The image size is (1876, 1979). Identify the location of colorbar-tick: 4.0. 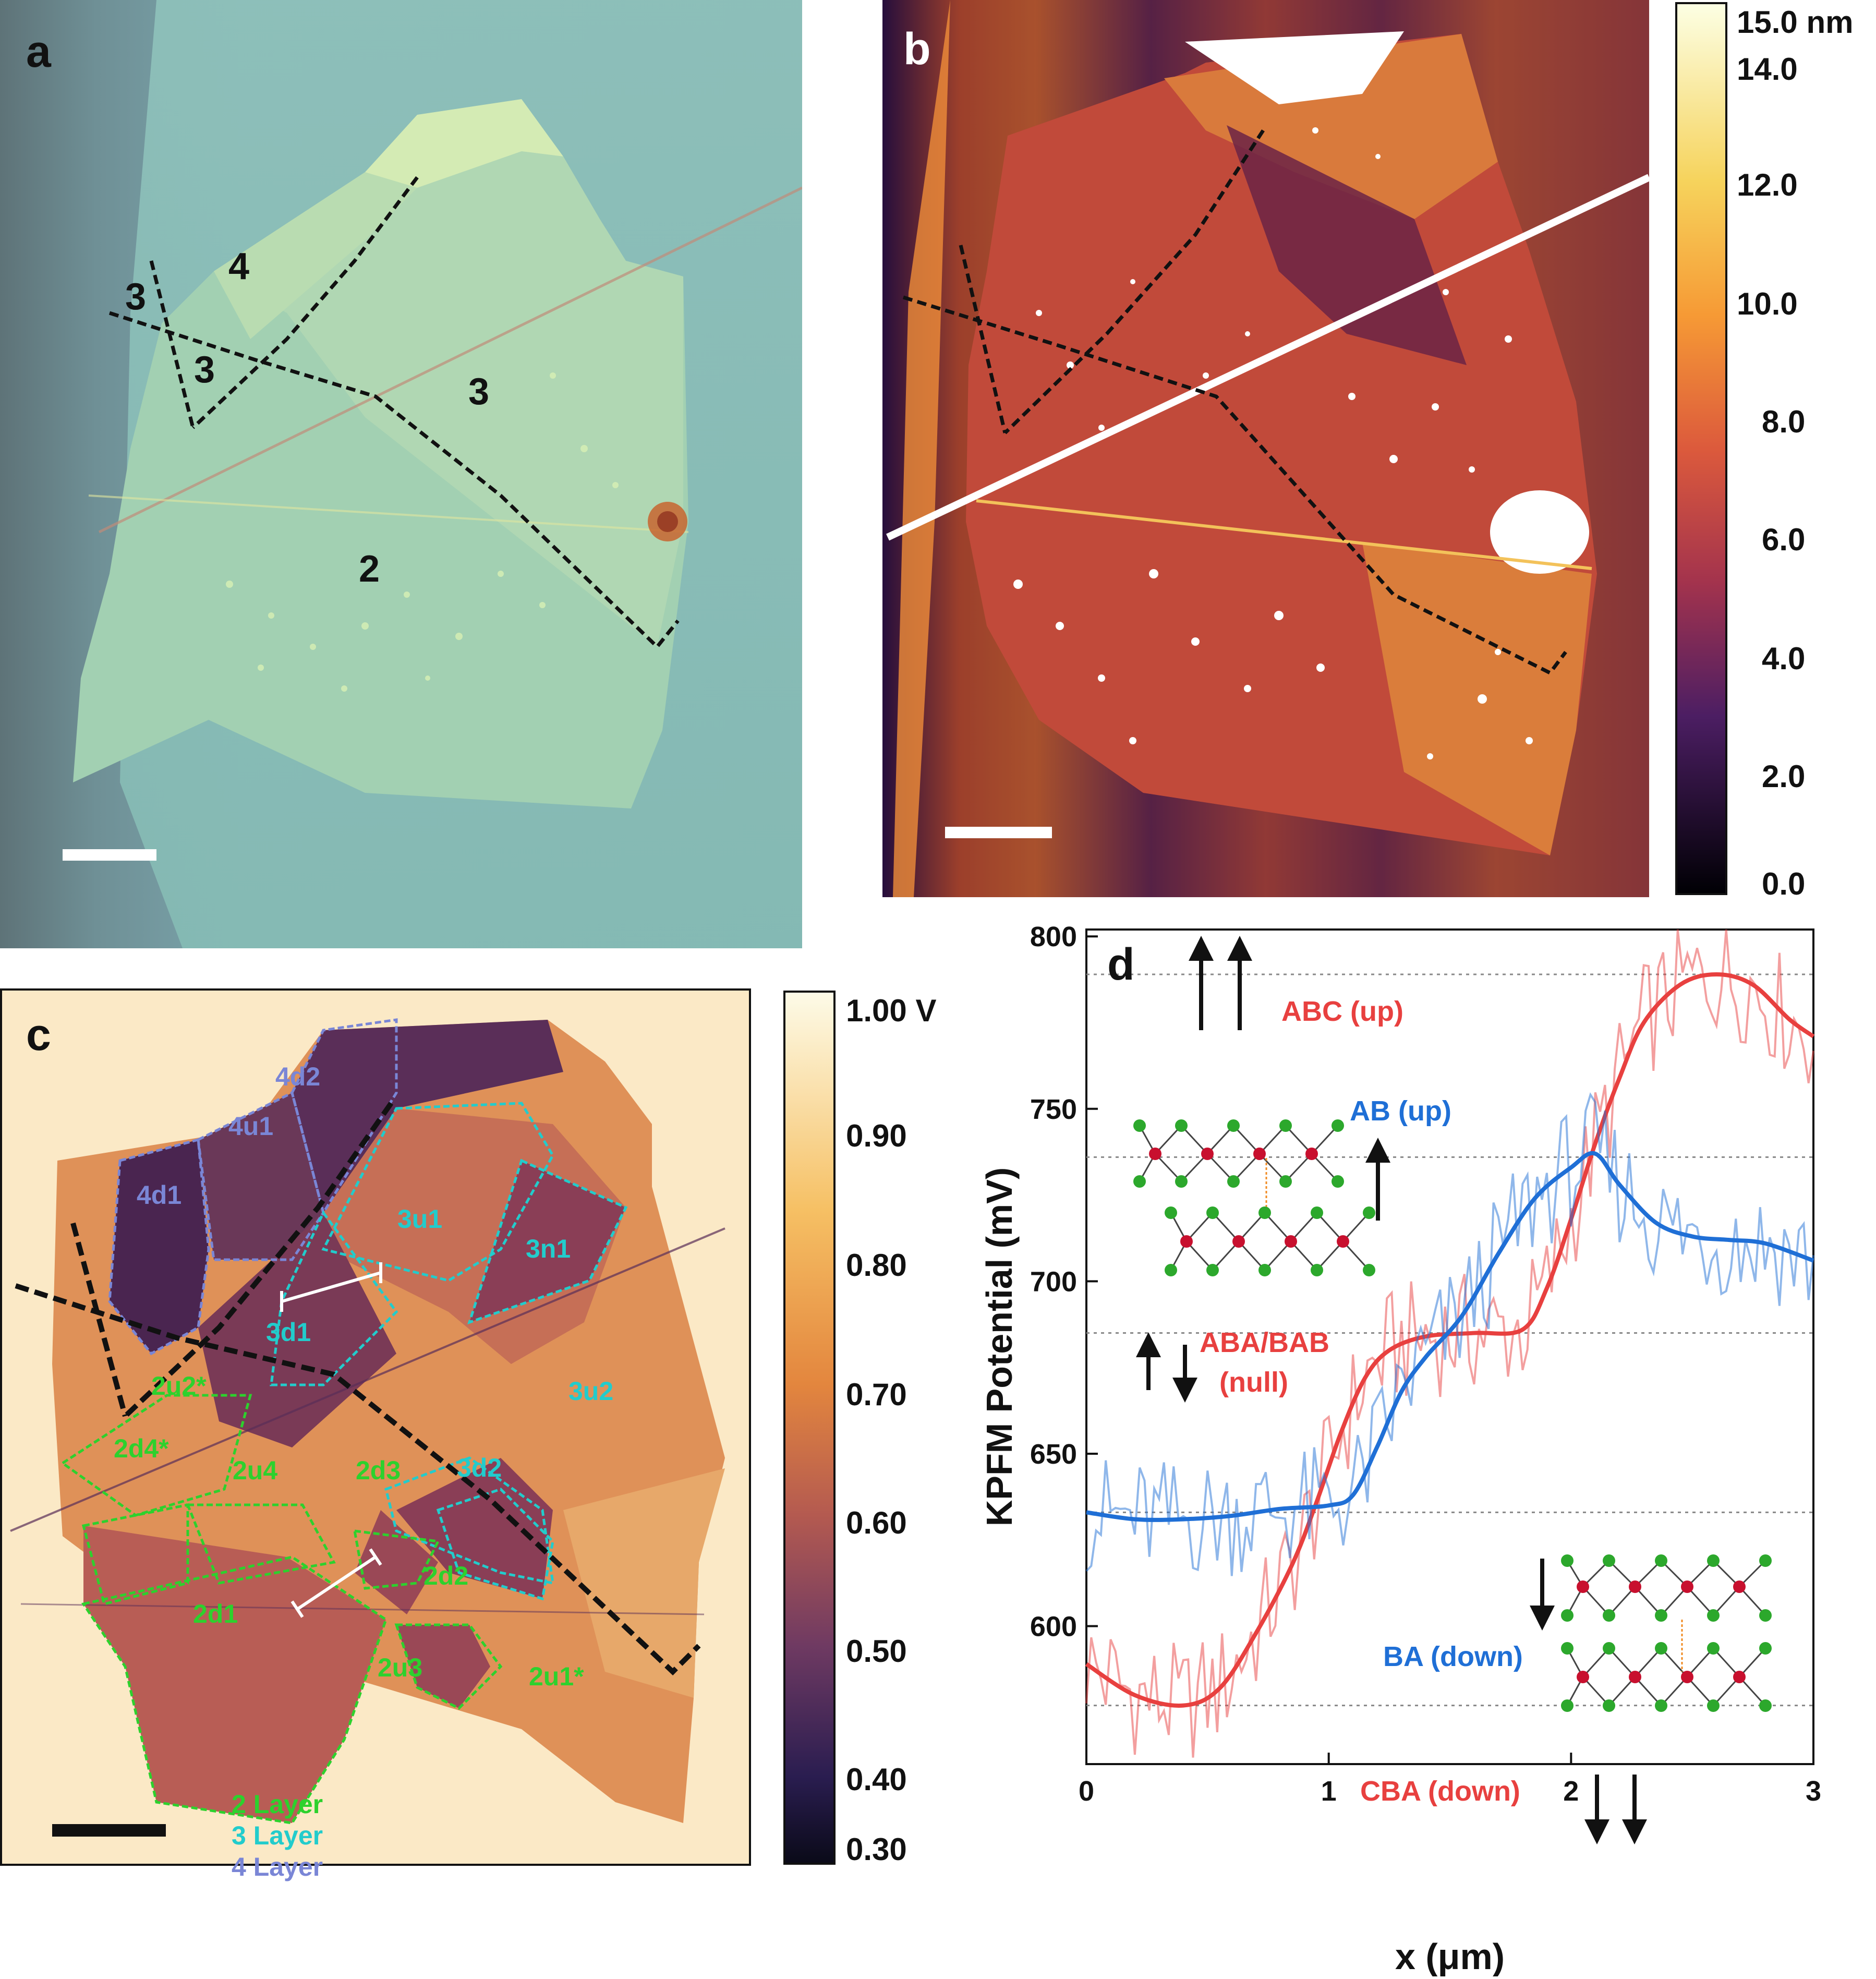
(1784, 658).